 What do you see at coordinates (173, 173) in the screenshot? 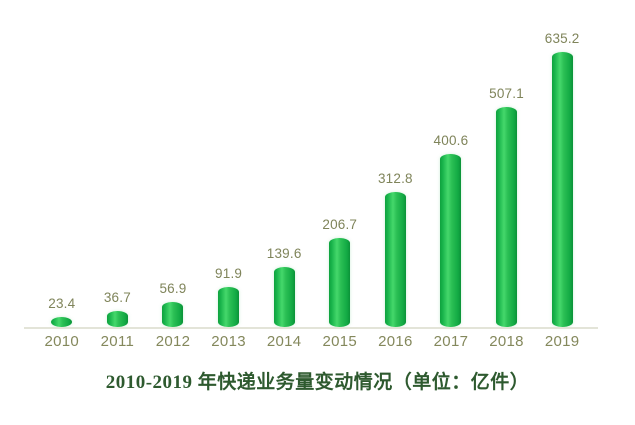
I see `bar-column-2012: 56.9` at bounding box center [173, 173].